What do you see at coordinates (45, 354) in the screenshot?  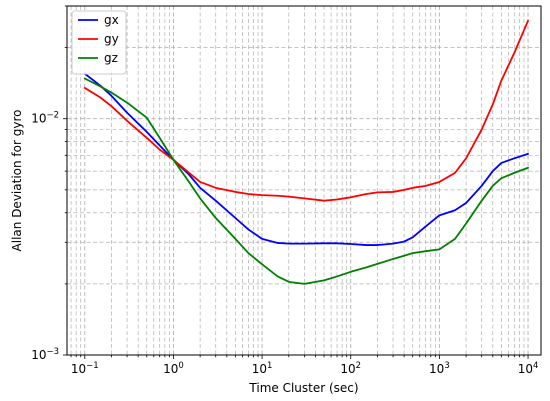 I see `y-tick-label: 10⁻³` at bounding box center [45, 354].